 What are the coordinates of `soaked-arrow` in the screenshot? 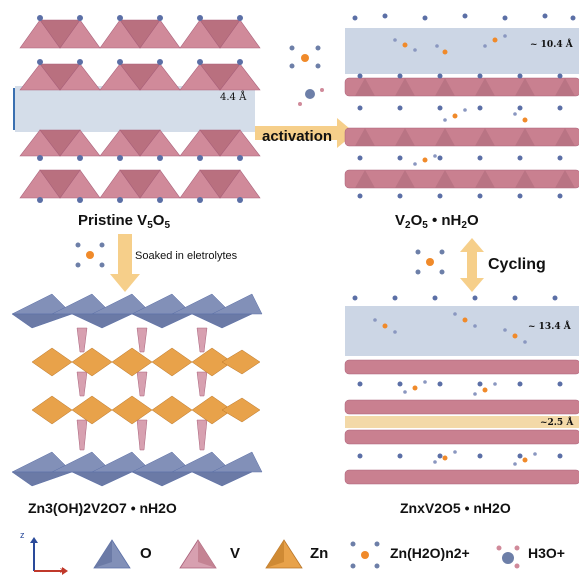 It's located at (125, 263).